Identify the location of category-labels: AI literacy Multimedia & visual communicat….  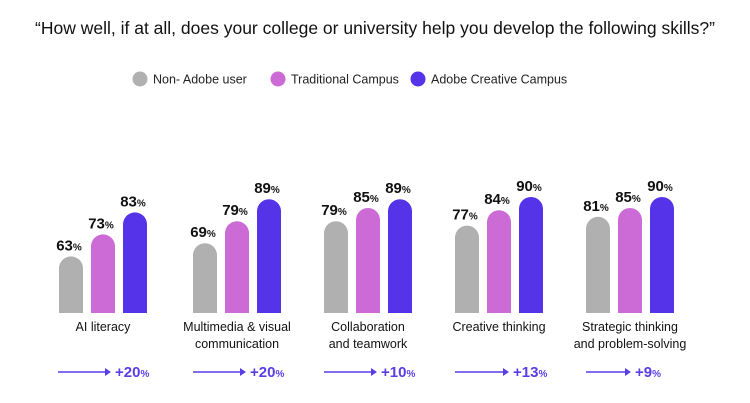
(381, 335).